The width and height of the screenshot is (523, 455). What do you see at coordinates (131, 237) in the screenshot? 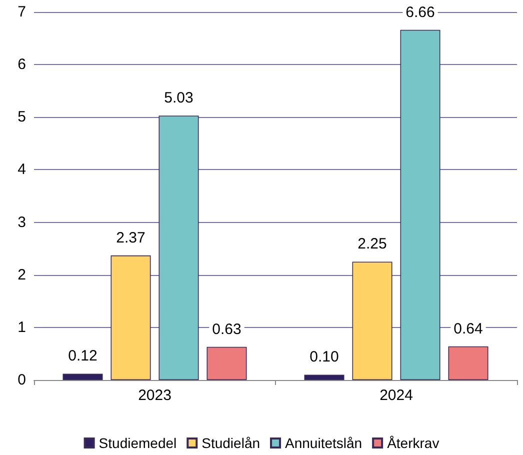
I see `data-label: 2.37` at bounding box center [131, 237].